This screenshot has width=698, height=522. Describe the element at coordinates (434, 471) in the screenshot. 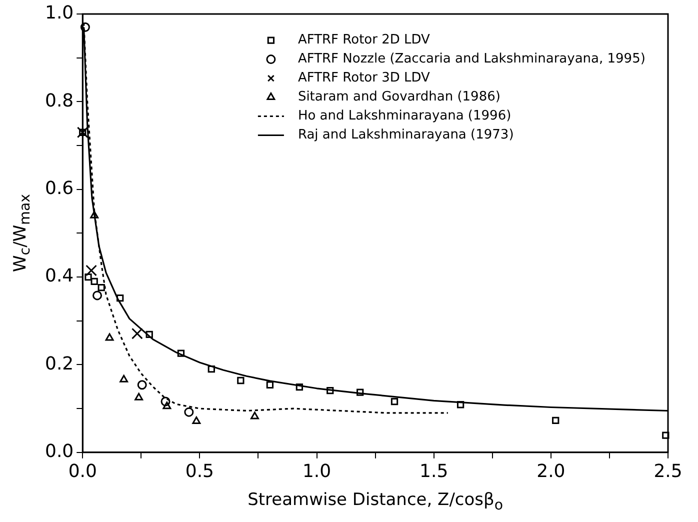

I see `x-tick-label: 1.5` at that location.